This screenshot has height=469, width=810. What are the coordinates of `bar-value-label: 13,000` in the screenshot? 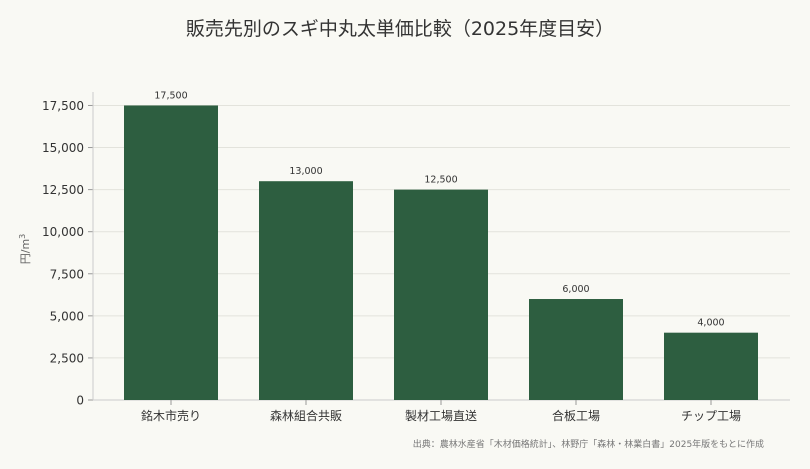 It's located at (305, 171).